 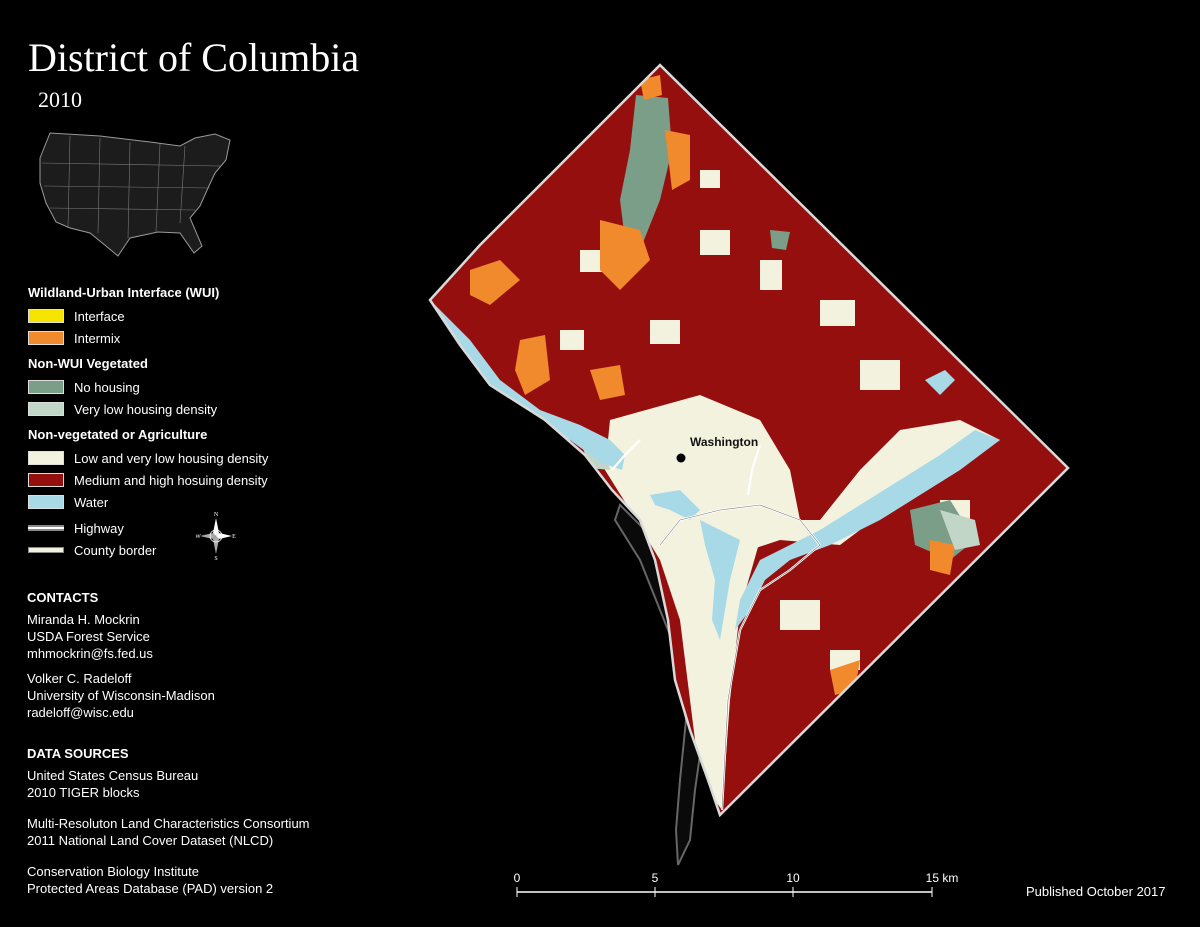 I want to click on contacts-heading: CONTACTS, so click(x=63, y=597).